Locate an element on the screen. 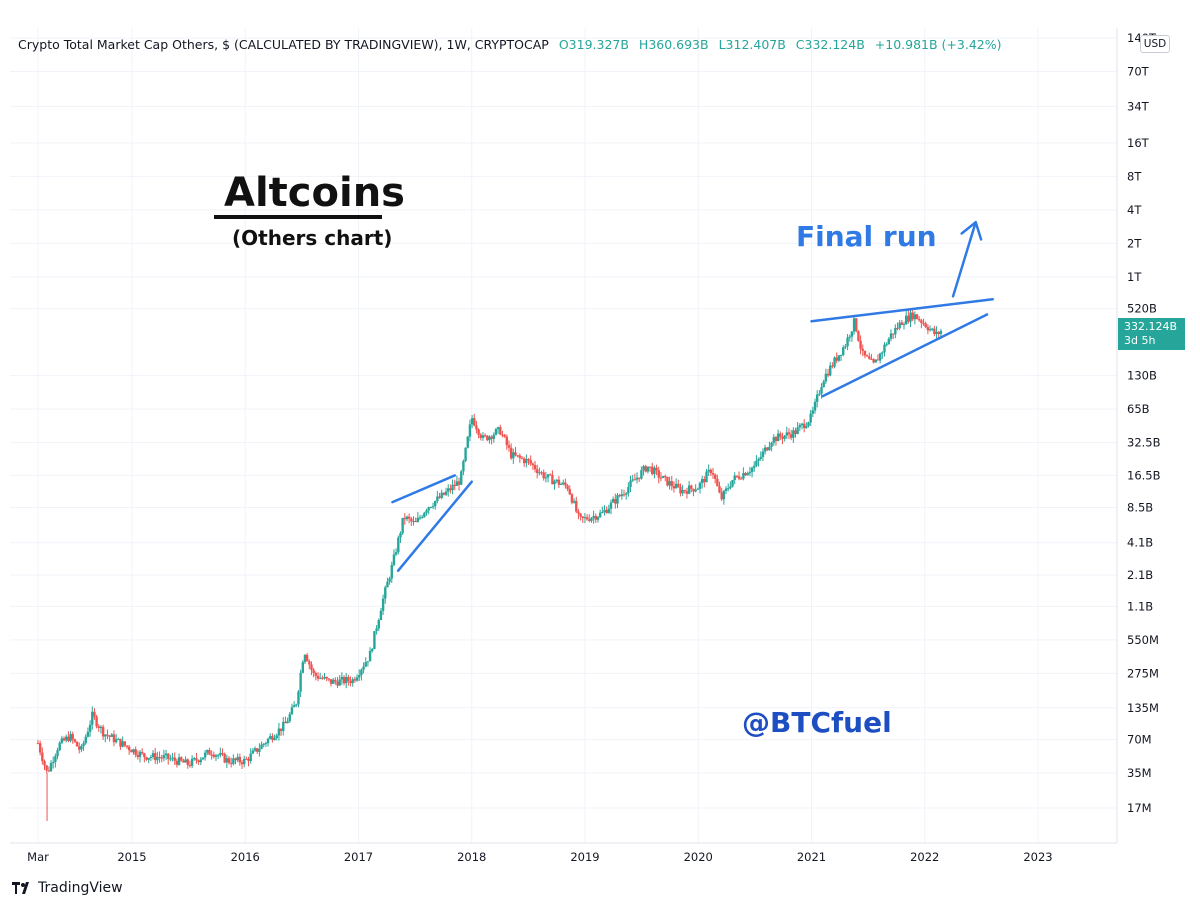 This screenshot has height=908, width=1200. x-tick-label: 2016 is located at coordinates (245, 857).